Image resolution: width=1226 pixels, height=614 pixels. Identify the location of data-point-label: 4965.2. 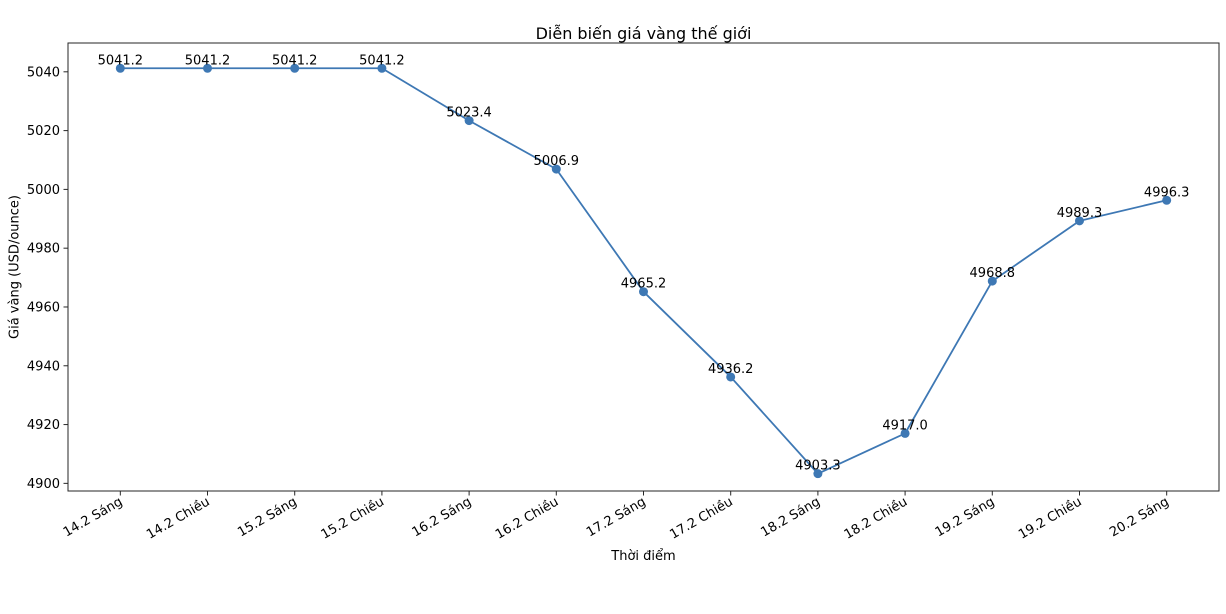
(644, 284).